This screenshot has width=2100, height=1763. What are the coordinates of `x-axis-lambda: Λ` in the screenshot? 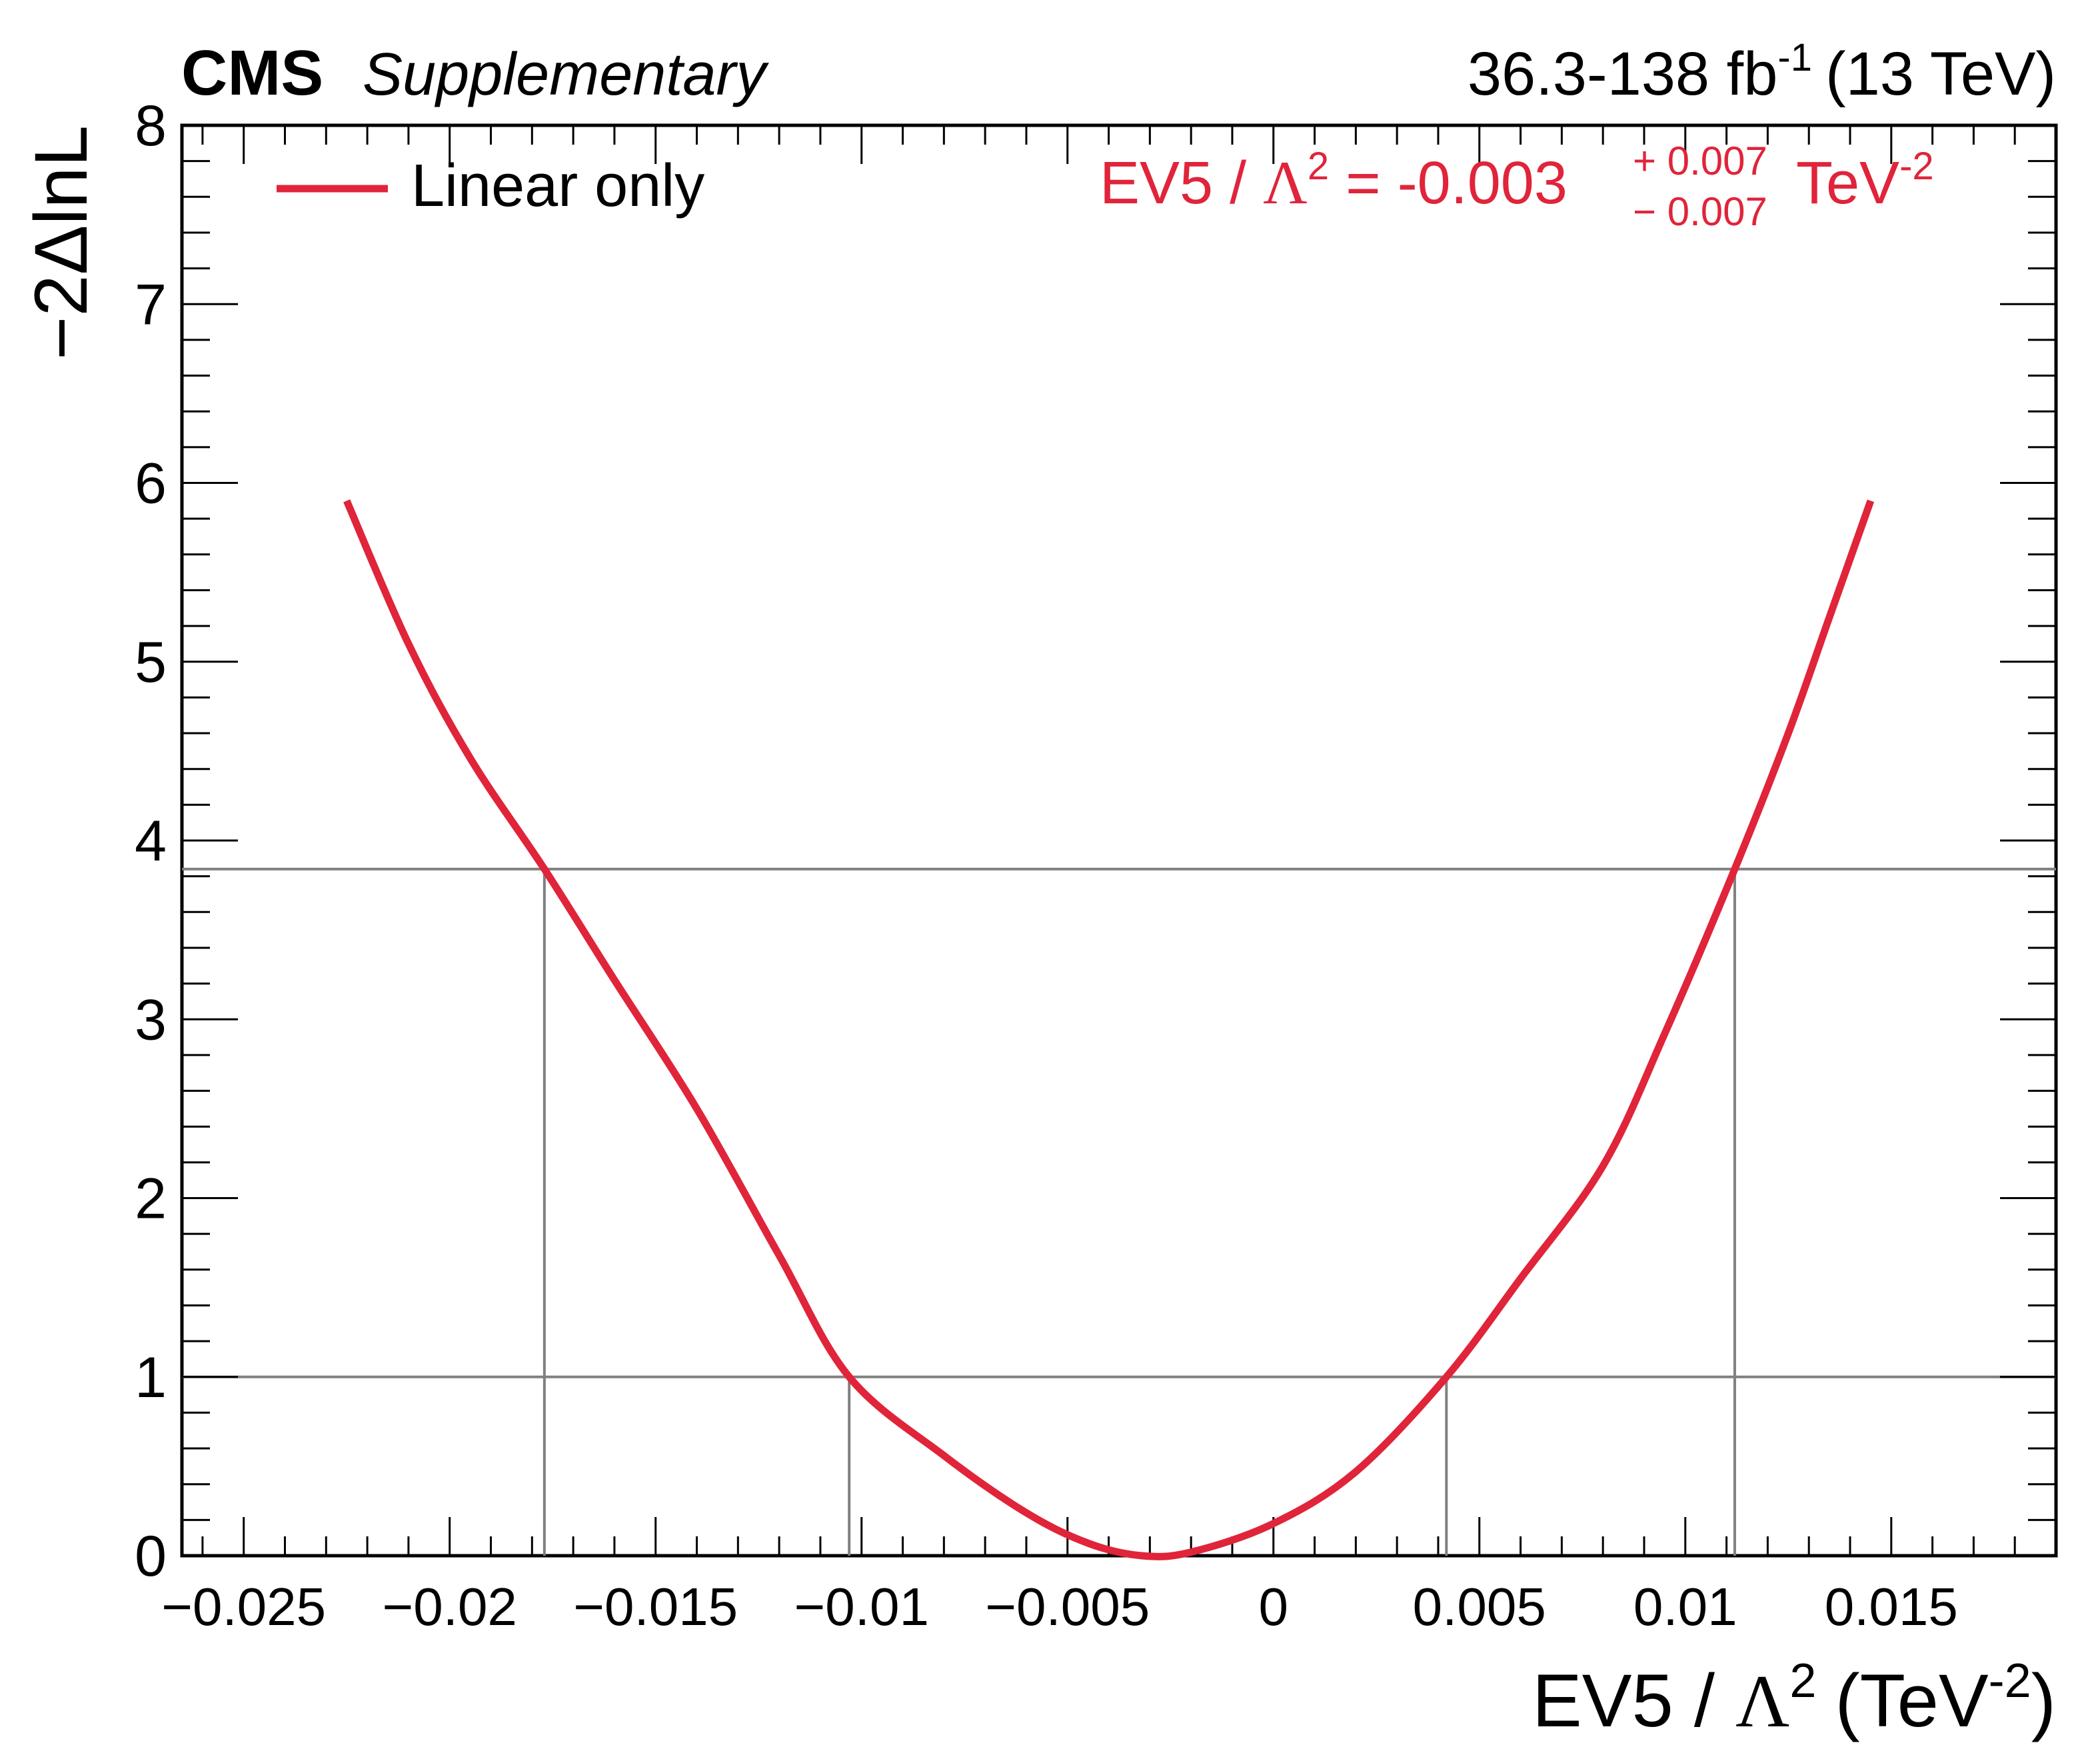 It's located at (1762, 1701).